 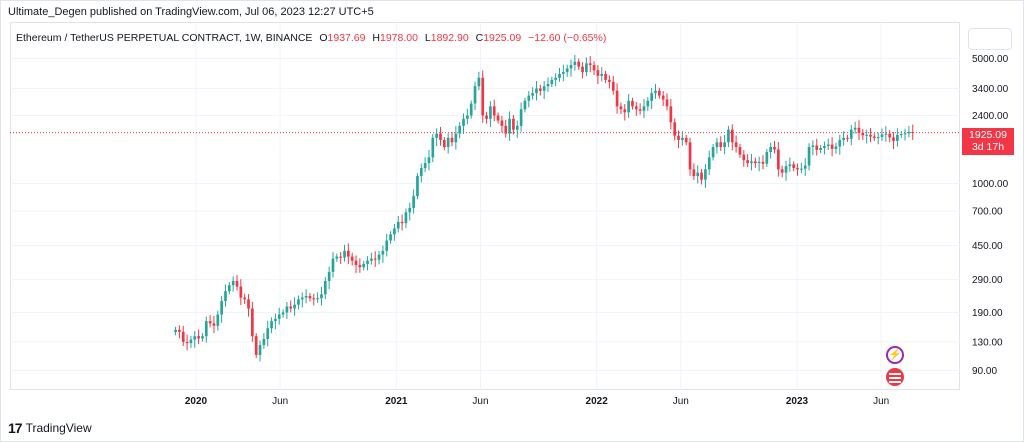 I want to click on time-tick-label: Jun, so click(x=681, y=401).